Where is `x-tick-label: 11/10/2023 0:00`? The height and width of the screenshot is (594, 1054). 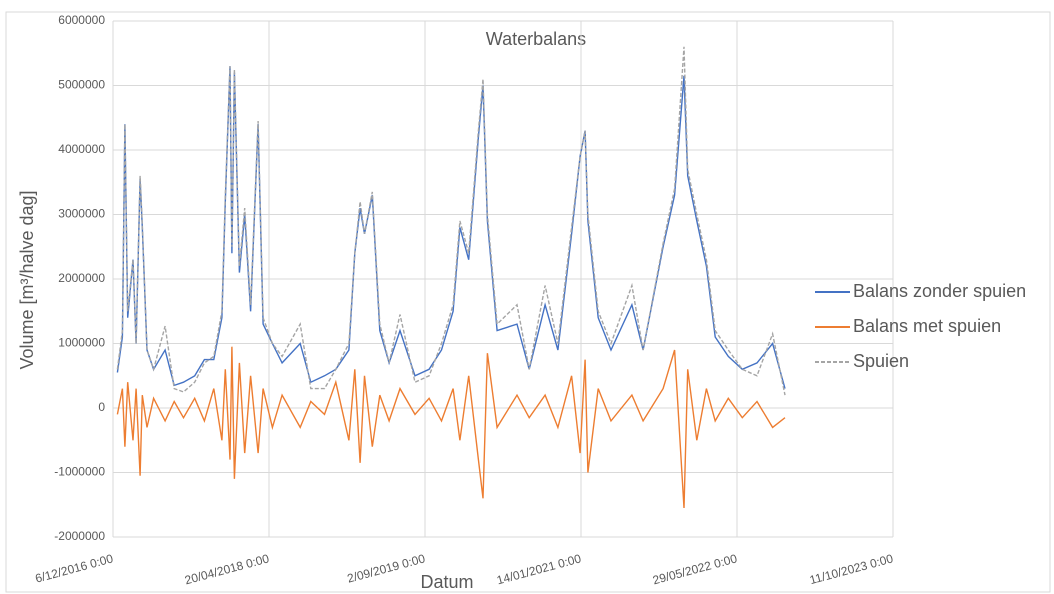 x-tick-label: 11/10/2023 0:00 is located at coordinates (851, 569).